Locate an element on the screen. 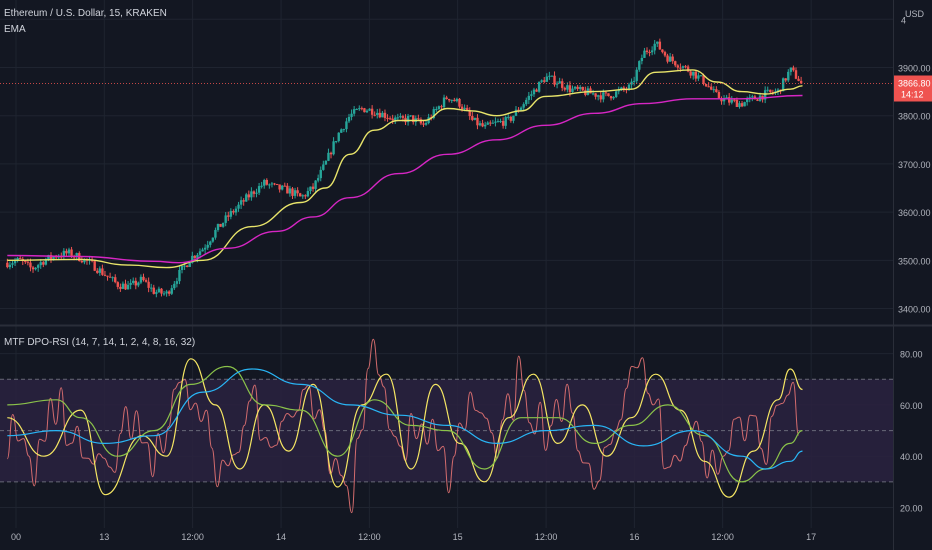 The width and height of the screenshot is (932, 550). rsi-y-tick-label: 80.00 is located at coordinates (911, 355).